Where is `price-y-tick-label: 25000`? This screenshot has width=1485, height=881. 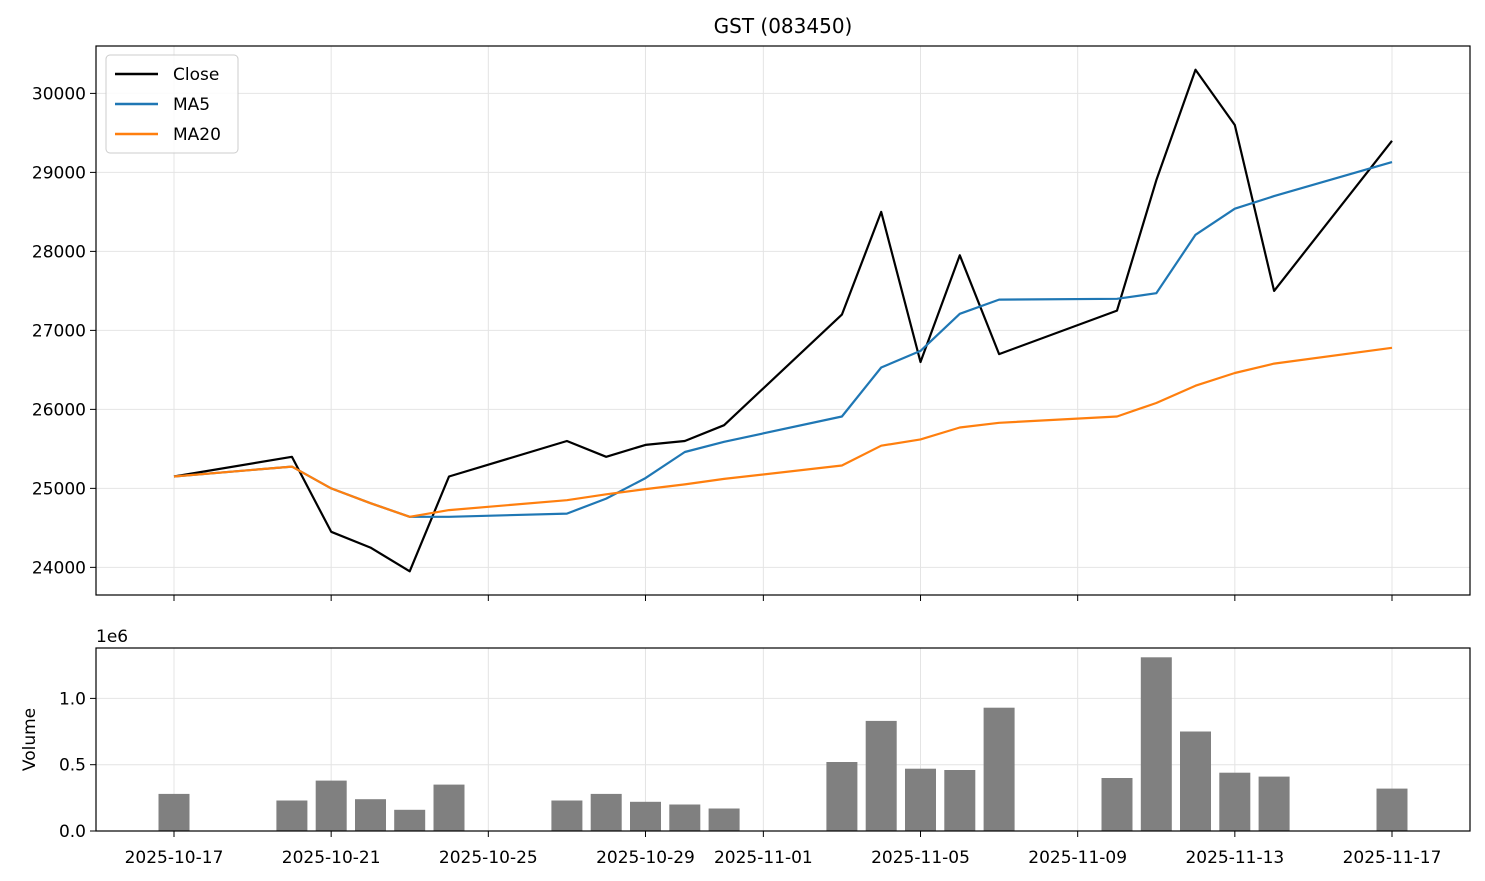
price-y-tick-label: 25000 is located at coordinates (59, 489).